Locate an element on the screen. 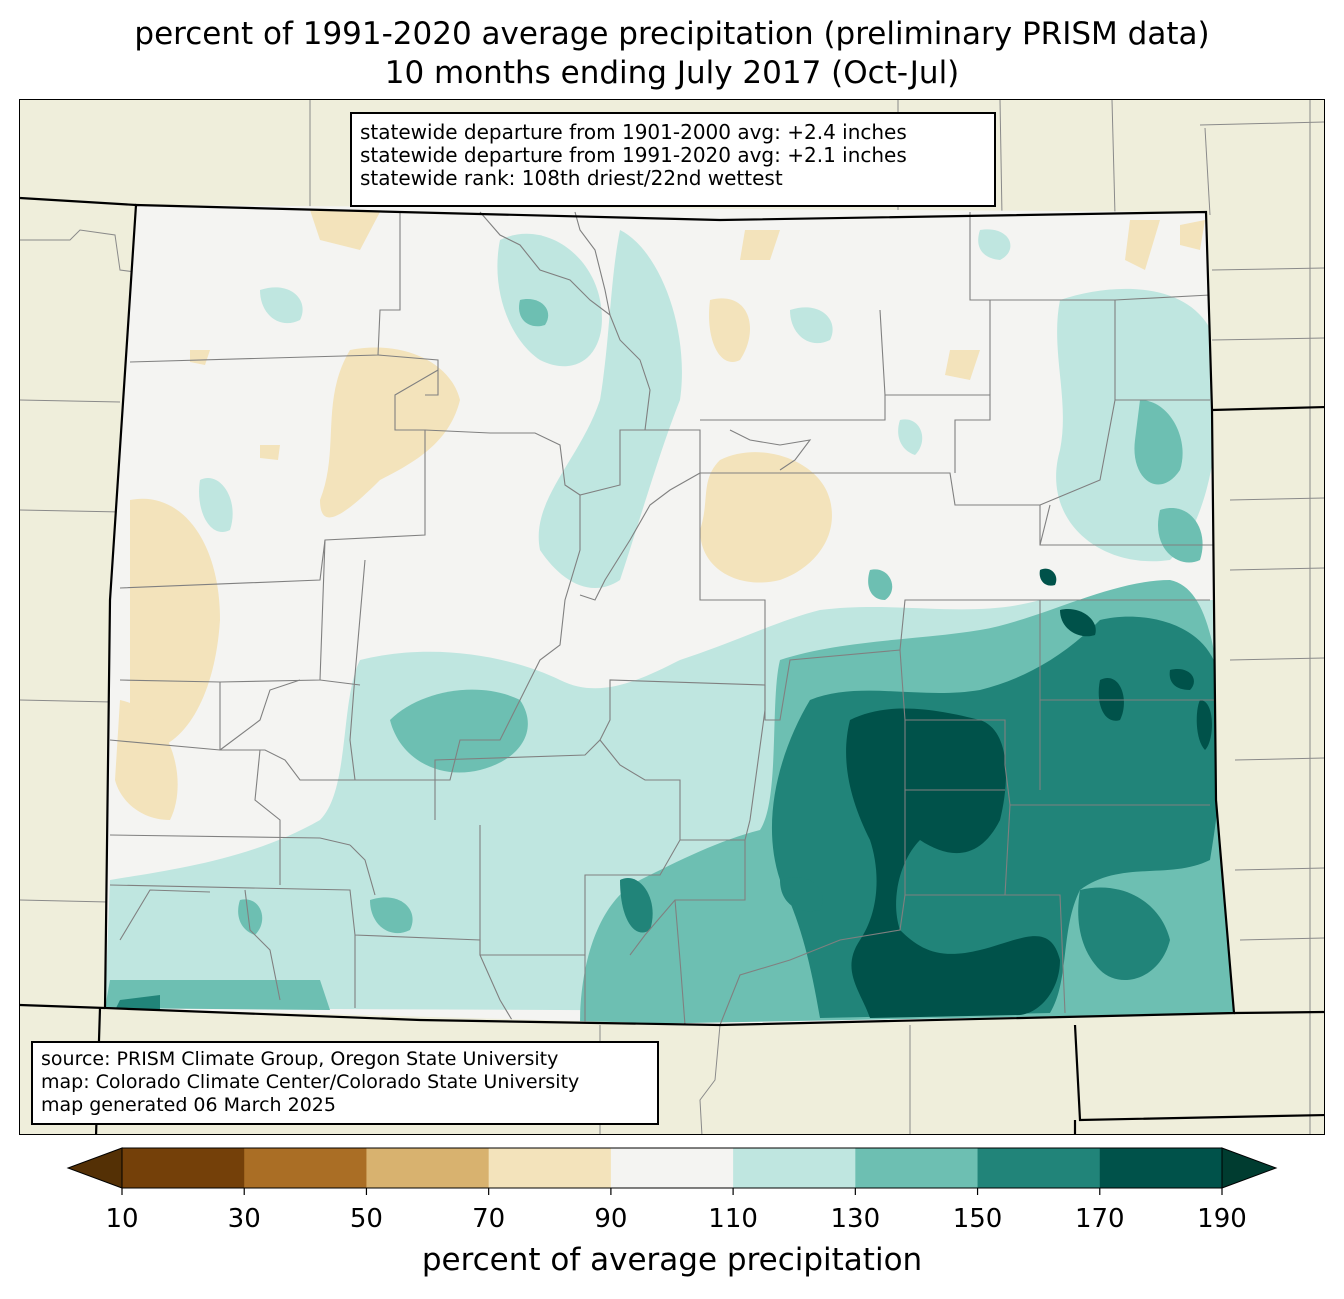 Image resolution: width=1344 pixels, height=1299 pixels. colorbar-tick-label: 130 is located at coordinates (855, 1219).